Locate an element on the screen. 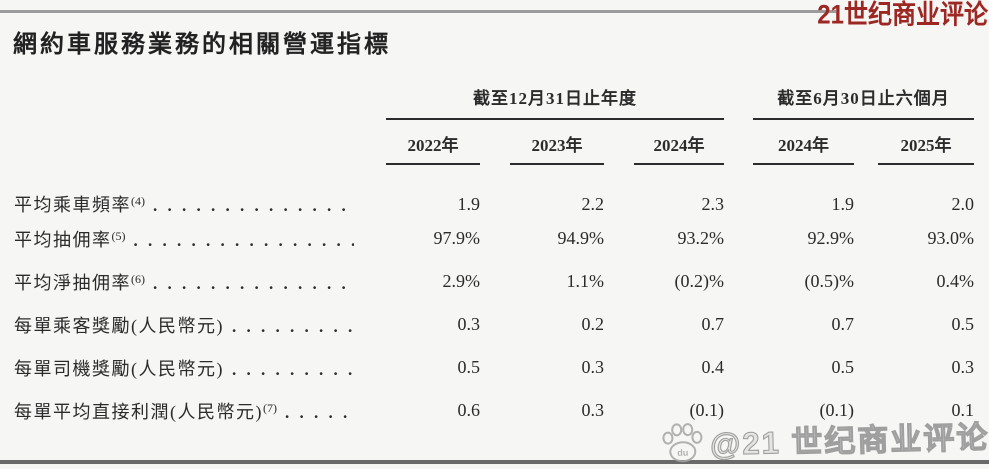 The image size is (989, 469). table-row-avg-net-commission-rate: 平均淨抽佣率(6) 2.9% 1.1% (0.2)% (0.5)% 0.4% is located at coordinates (494, 281).